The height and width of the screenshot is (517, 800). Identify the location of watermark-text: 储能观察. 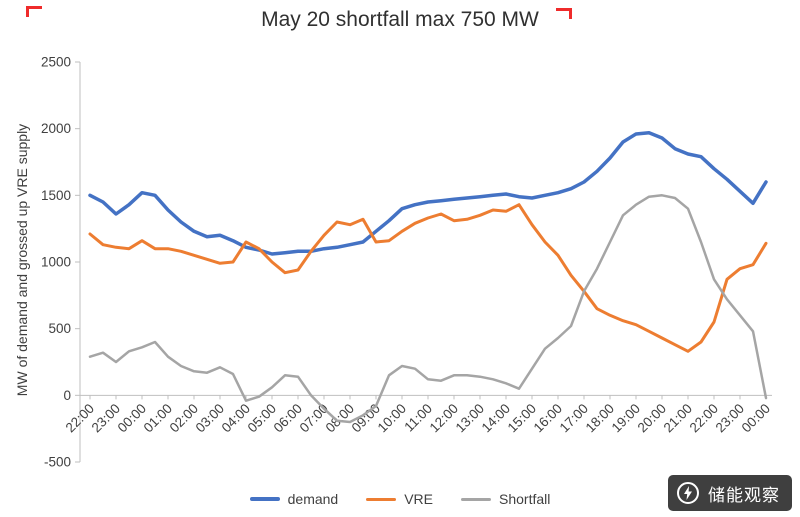
(744, 495).